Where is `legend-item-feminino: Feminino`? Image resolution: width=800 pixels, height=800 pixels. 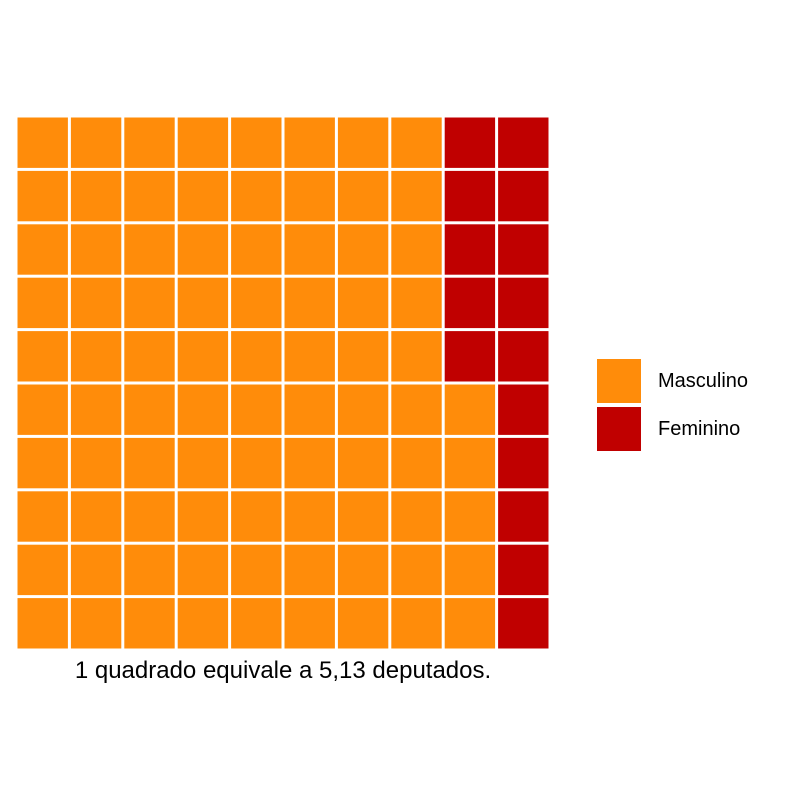
legend-item-feminino: Feminino is located at coordinates (672, 429).